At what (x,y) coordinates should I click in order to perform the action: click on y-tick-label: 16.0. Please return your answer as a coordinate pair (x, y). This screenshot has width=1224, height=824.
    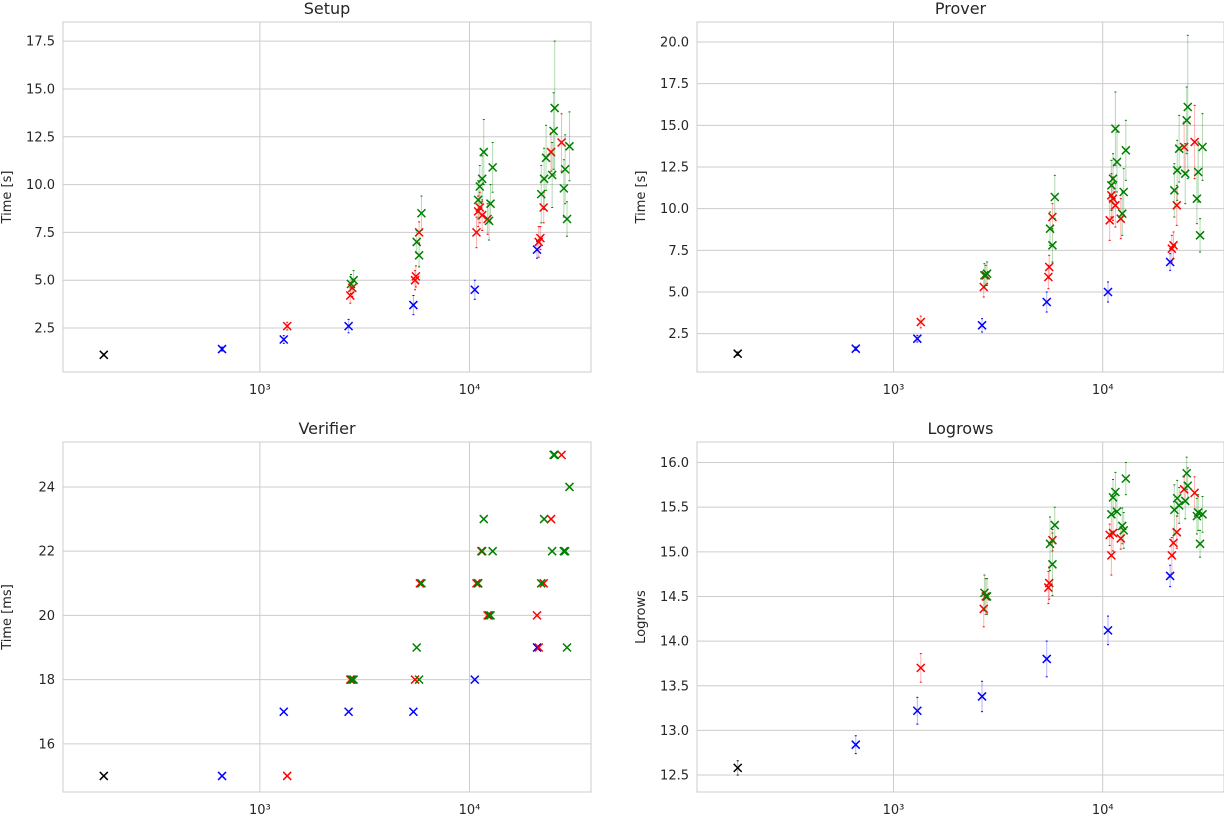
    Looking at the image, I should click on (674, 463).